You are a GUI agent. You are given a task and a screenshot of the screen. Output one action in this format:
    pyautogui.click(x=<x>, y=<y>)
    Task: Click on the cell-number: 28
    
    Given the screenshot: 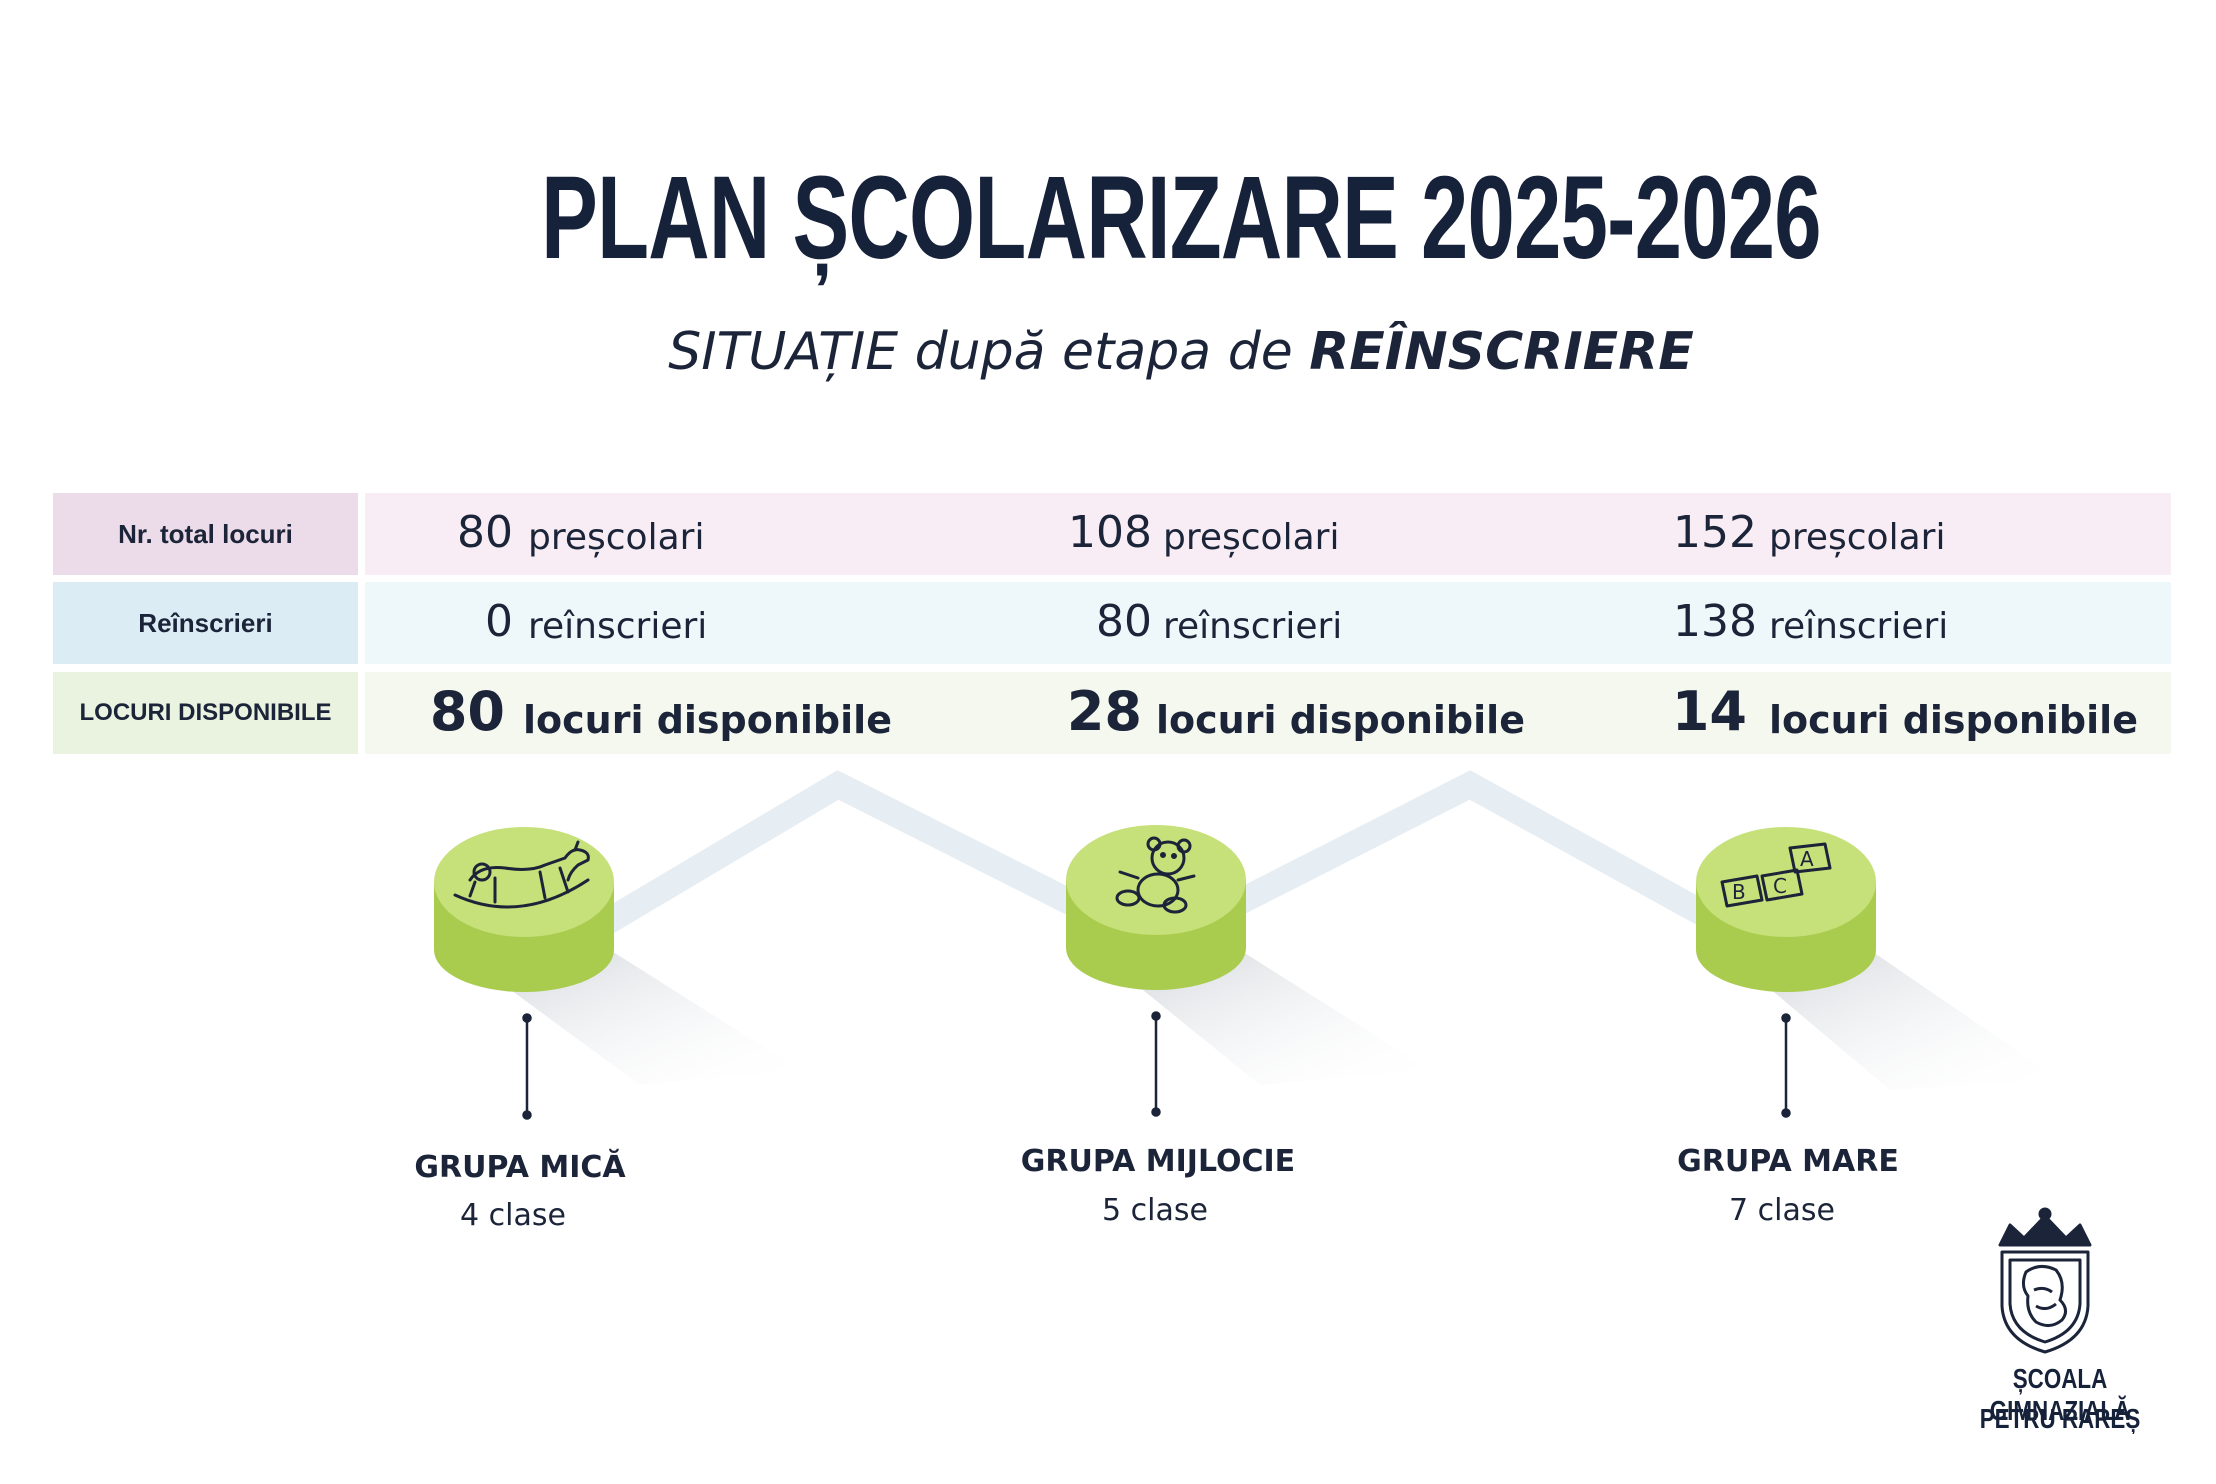 What is the action you would take?
    pyautogui.click(x=1104, y=711)
    